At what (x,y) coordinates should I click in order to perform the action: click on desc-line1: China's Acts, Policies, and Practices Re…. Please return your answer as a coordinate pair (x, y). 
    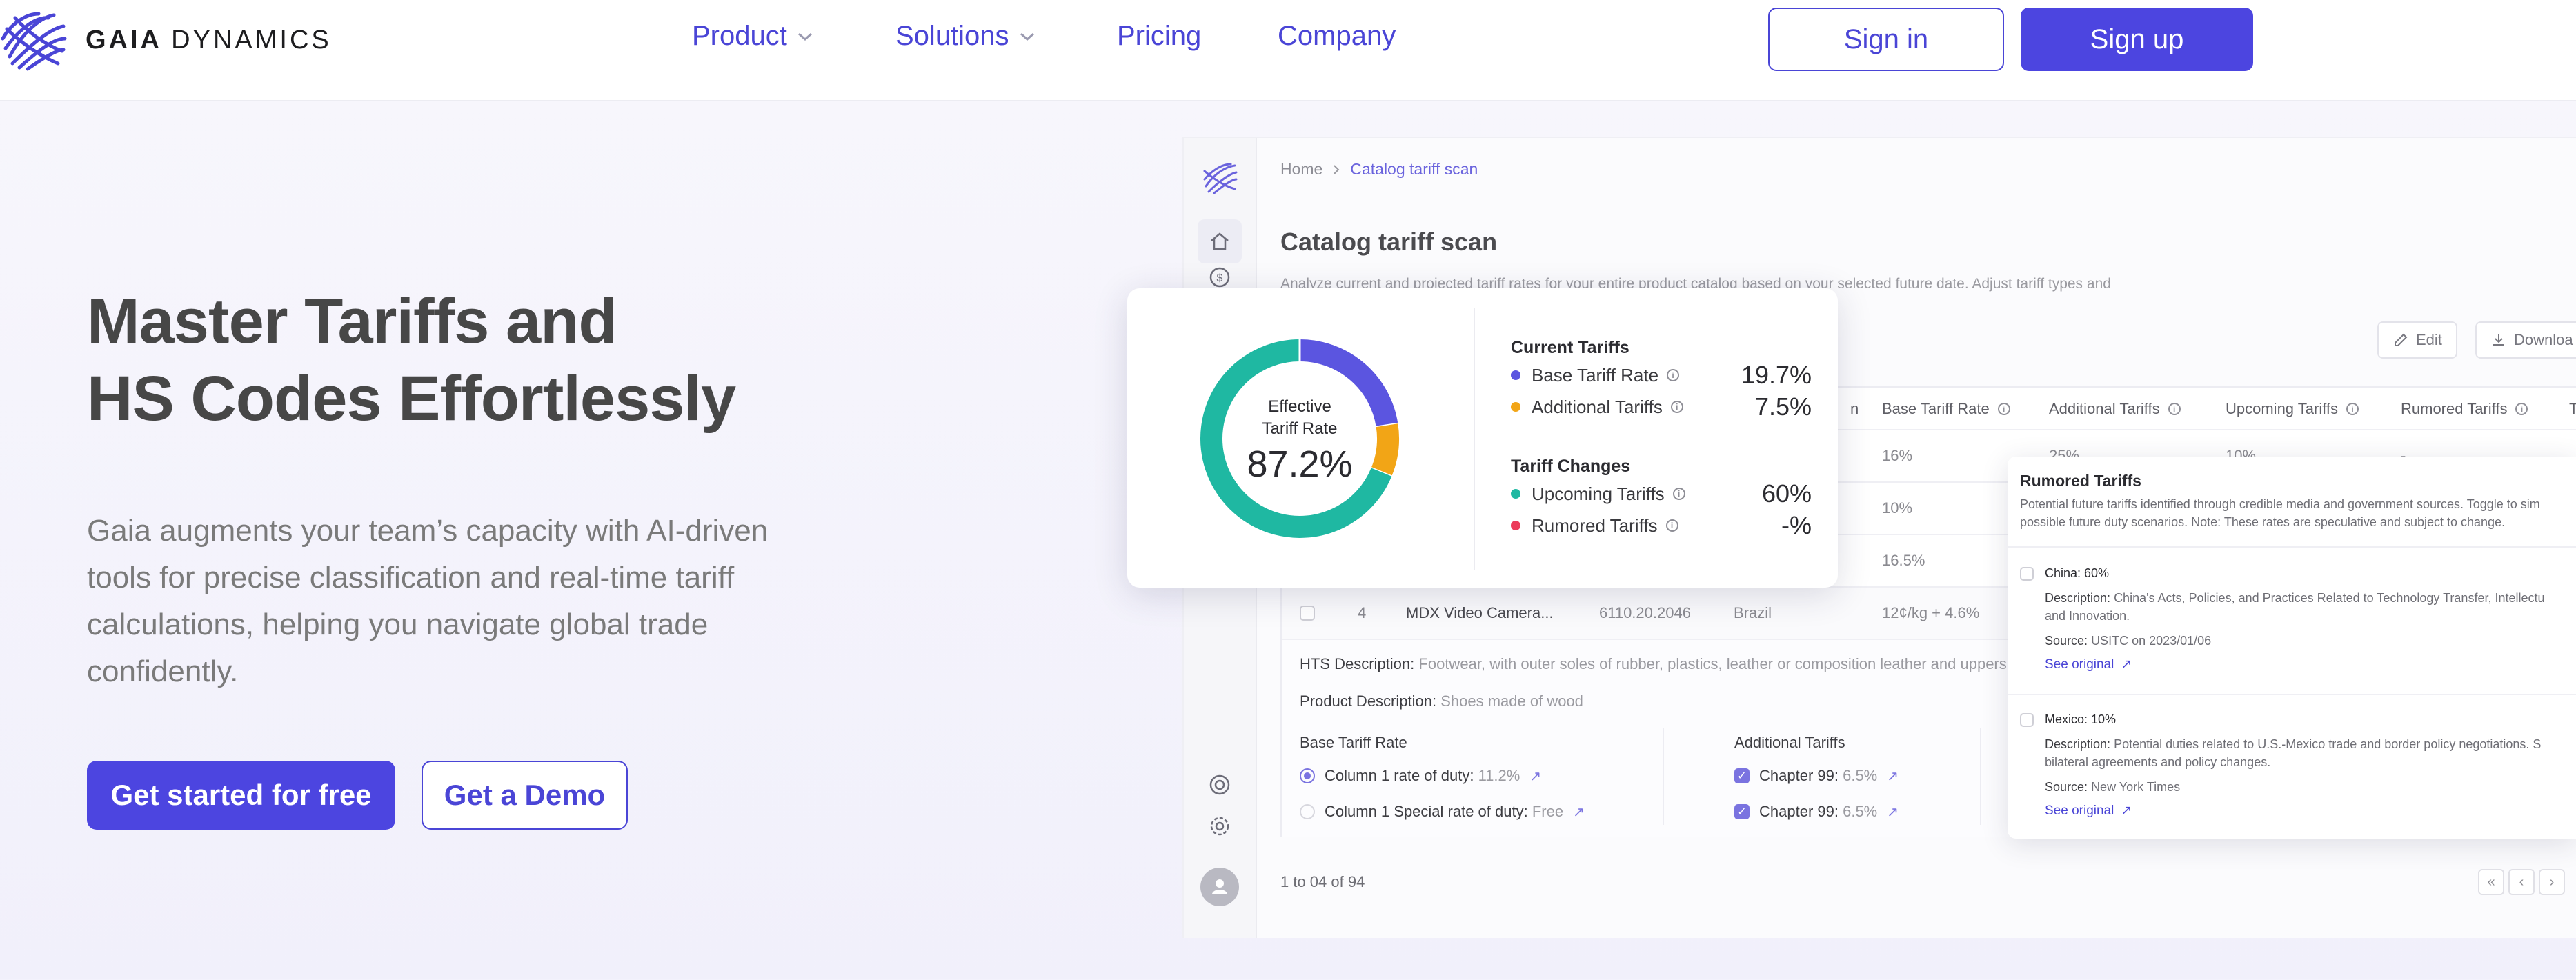
    Looking at the image, I should click on (2329, 598).